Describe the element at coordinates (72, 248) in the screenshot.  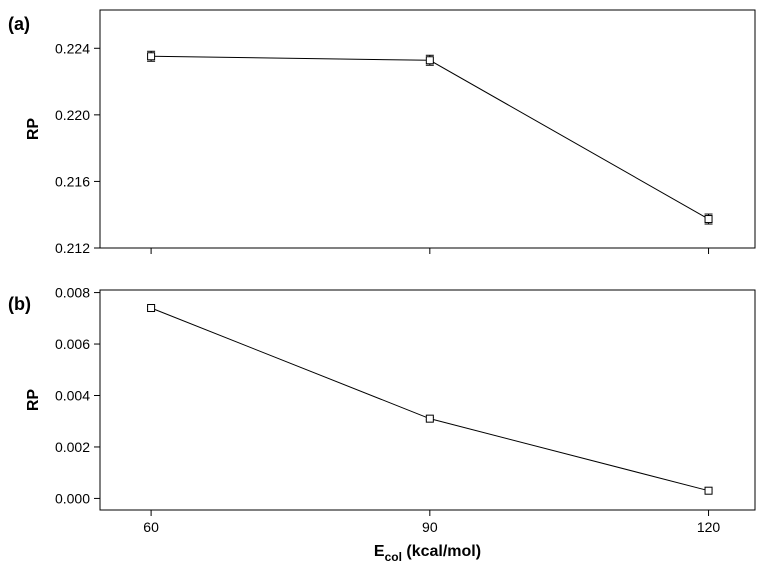
I see `y-tick-label: 0.212` at that location.